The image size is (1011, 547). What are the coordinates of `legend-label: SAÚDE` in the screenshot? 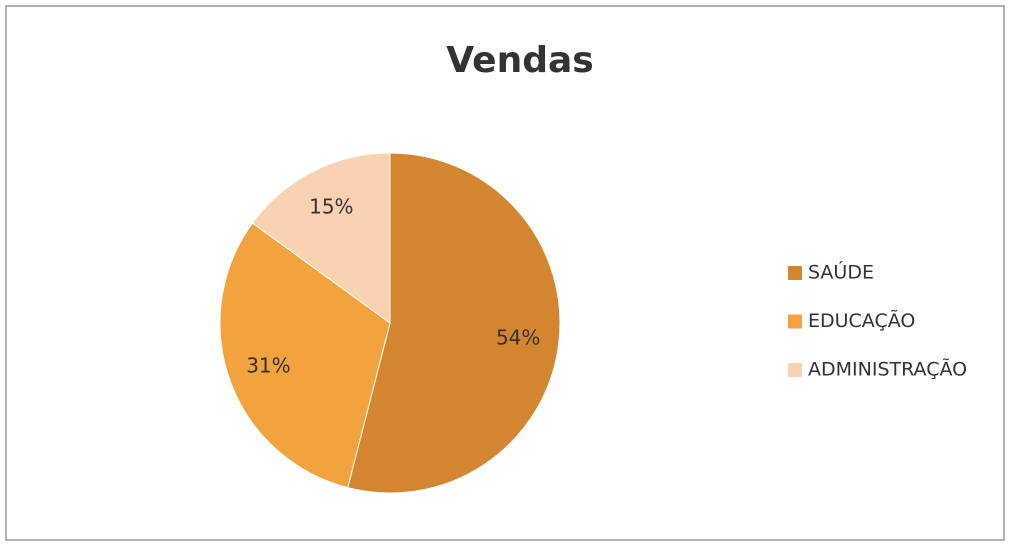 It's located at (841, 272).